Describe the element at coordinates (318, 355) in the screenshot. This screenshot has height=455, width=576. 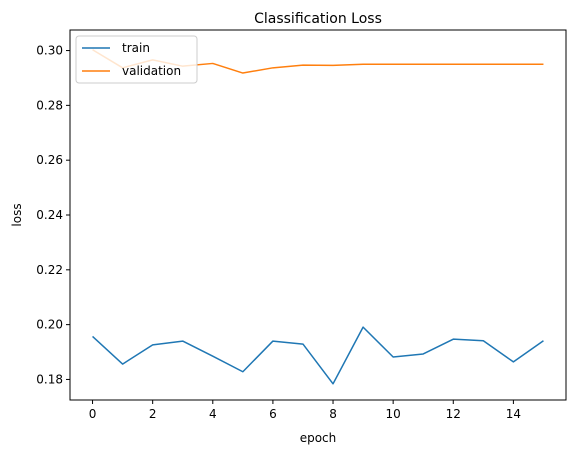
I see `series-line-train` at that location.